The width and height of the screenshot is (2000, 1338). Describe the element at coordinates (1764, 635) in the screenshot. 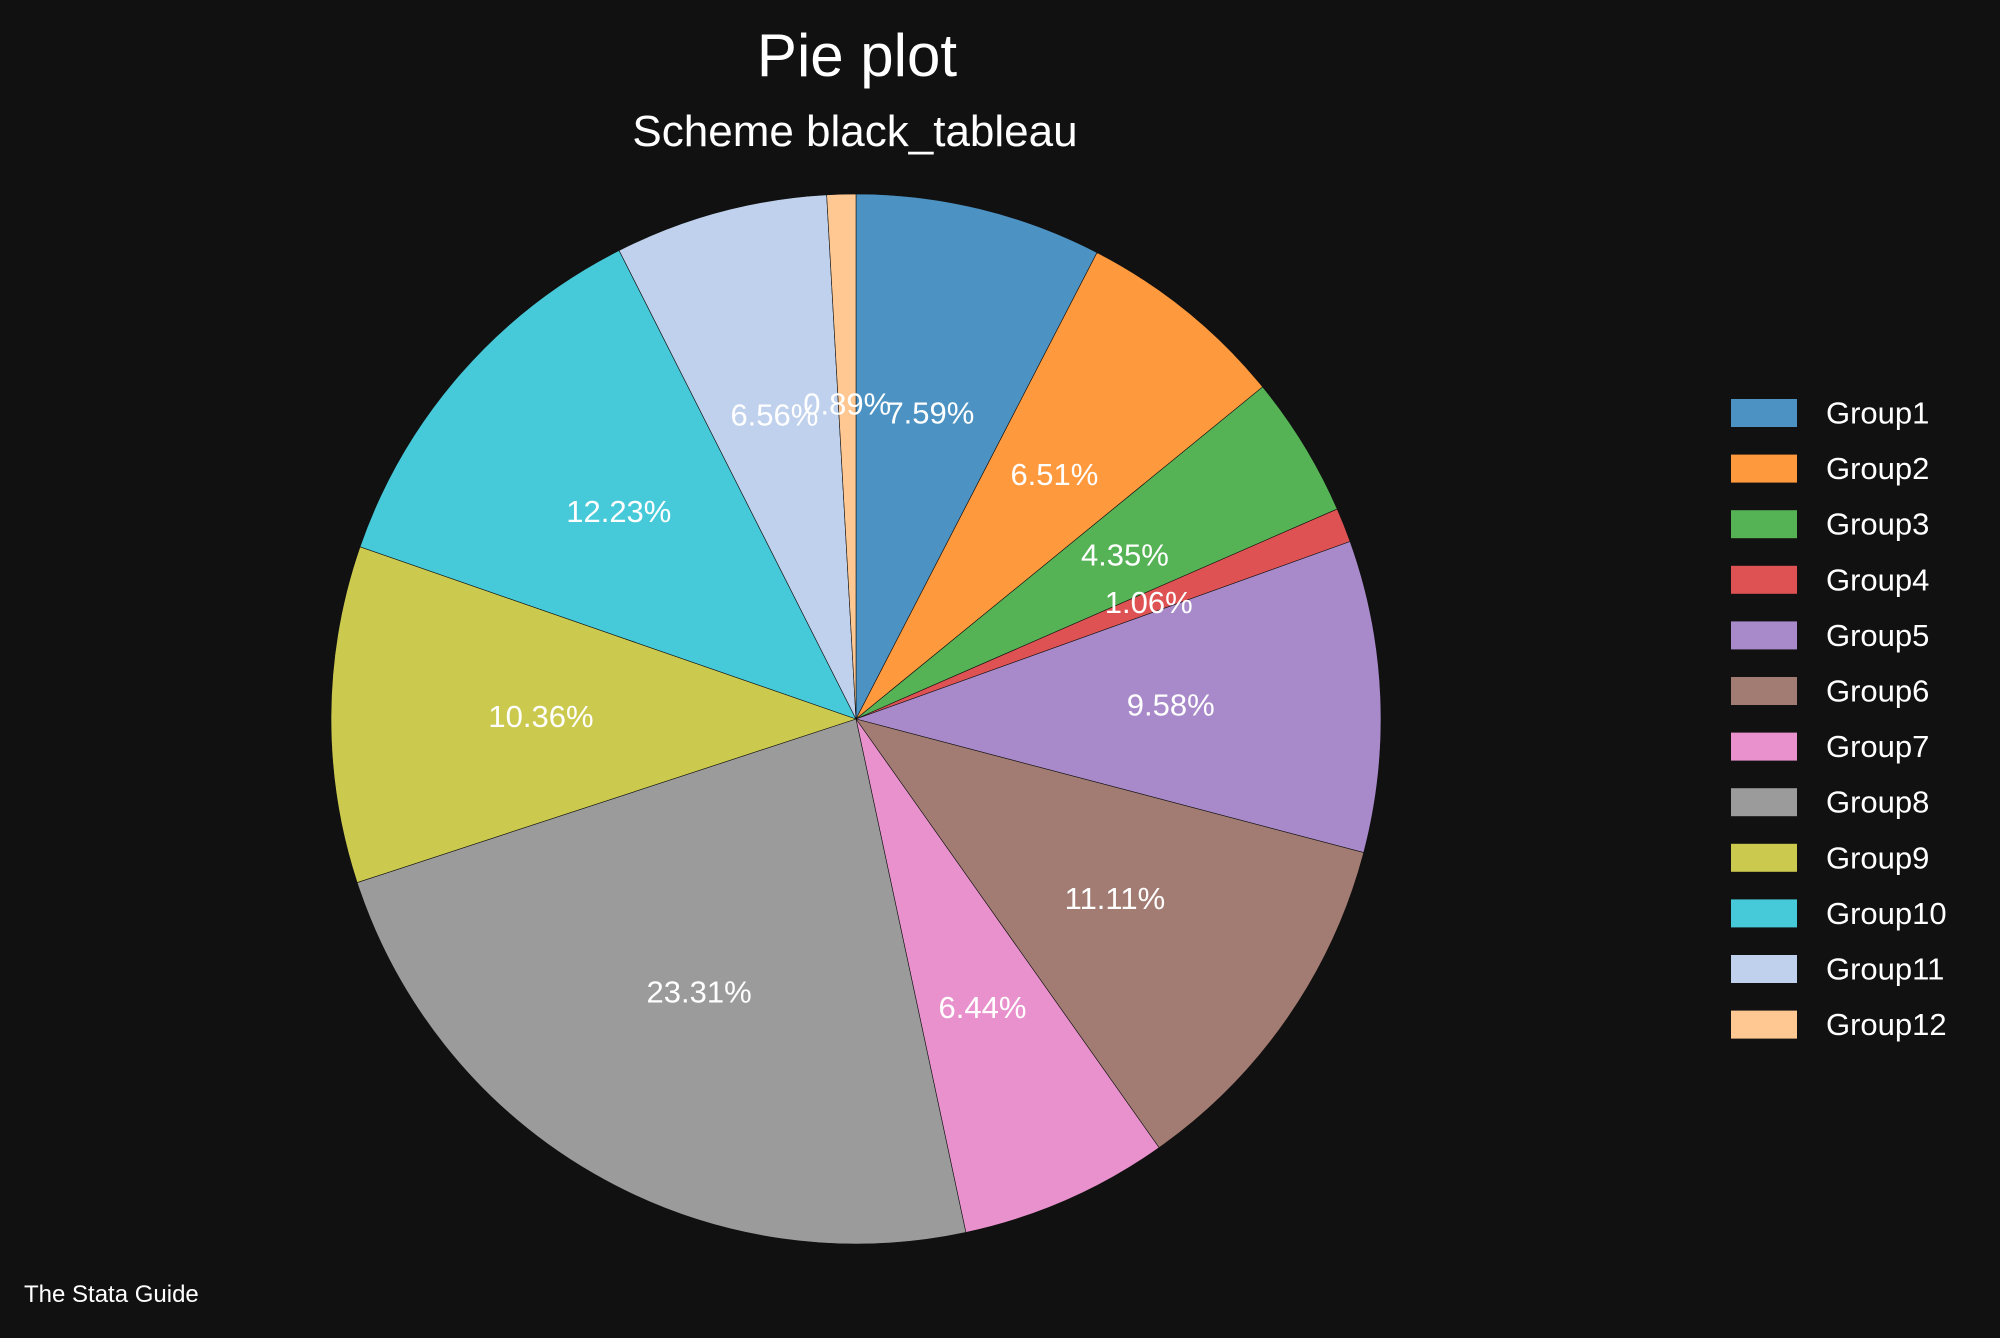

I see `legend-key-group5` at that location.